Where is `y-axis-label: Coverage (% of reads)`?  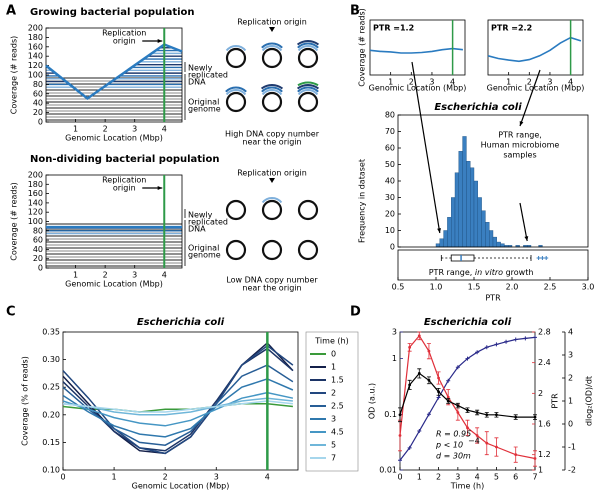
y-axis-label: Coverage (% of reads) is located at coordinates (25, 401).